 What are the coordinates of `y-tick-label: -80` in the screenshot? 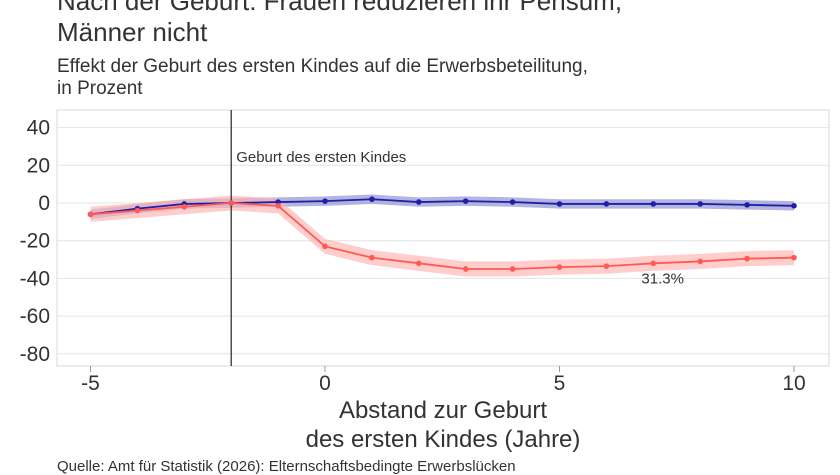 It's located at (35, 354).